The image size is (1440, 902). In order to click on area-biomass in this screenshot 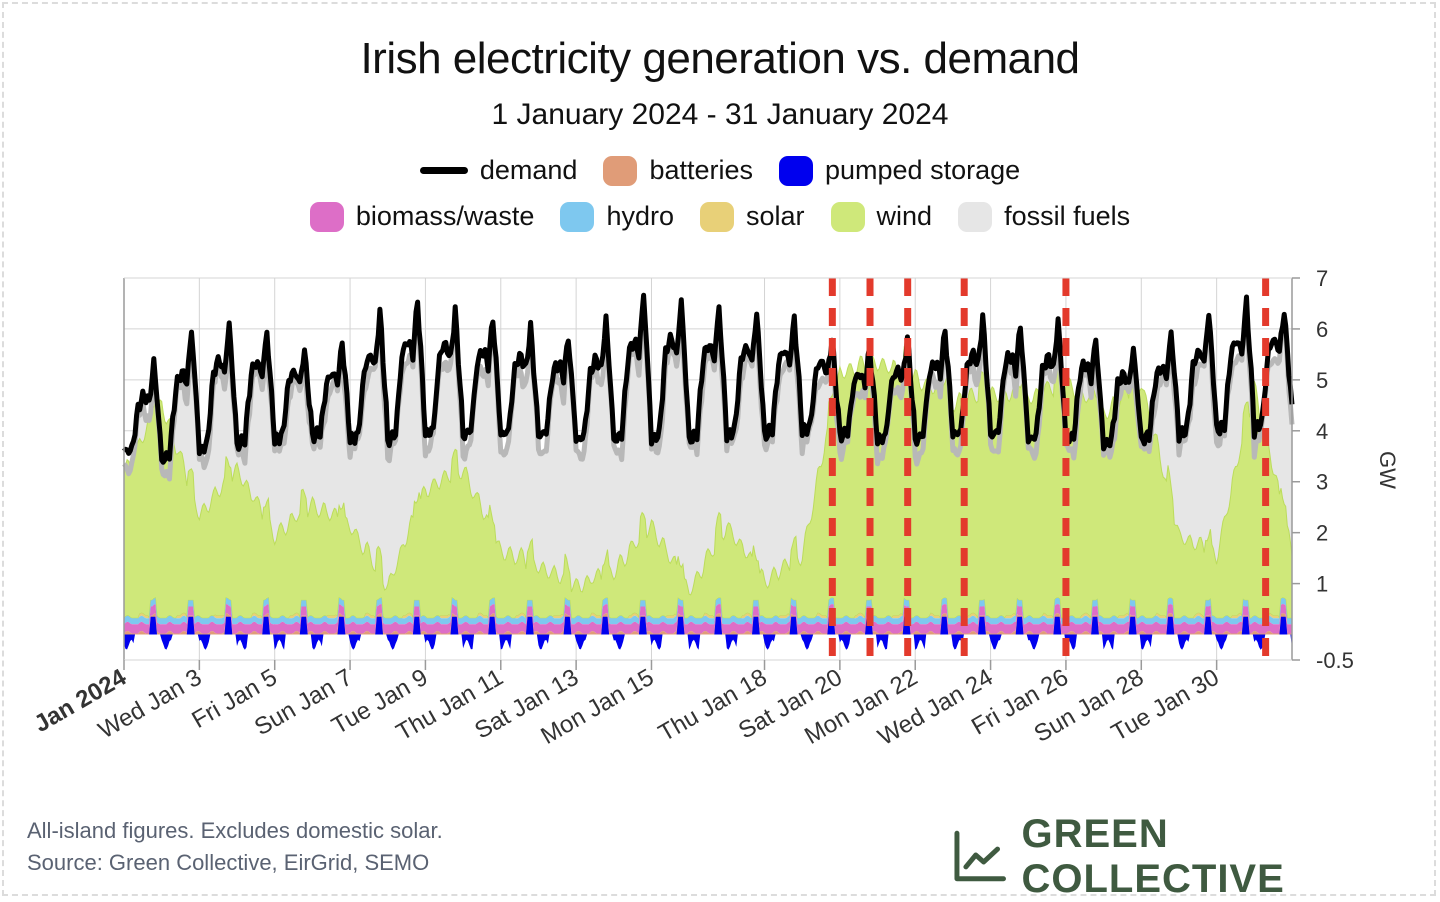, I will do `click(708, 619)`.